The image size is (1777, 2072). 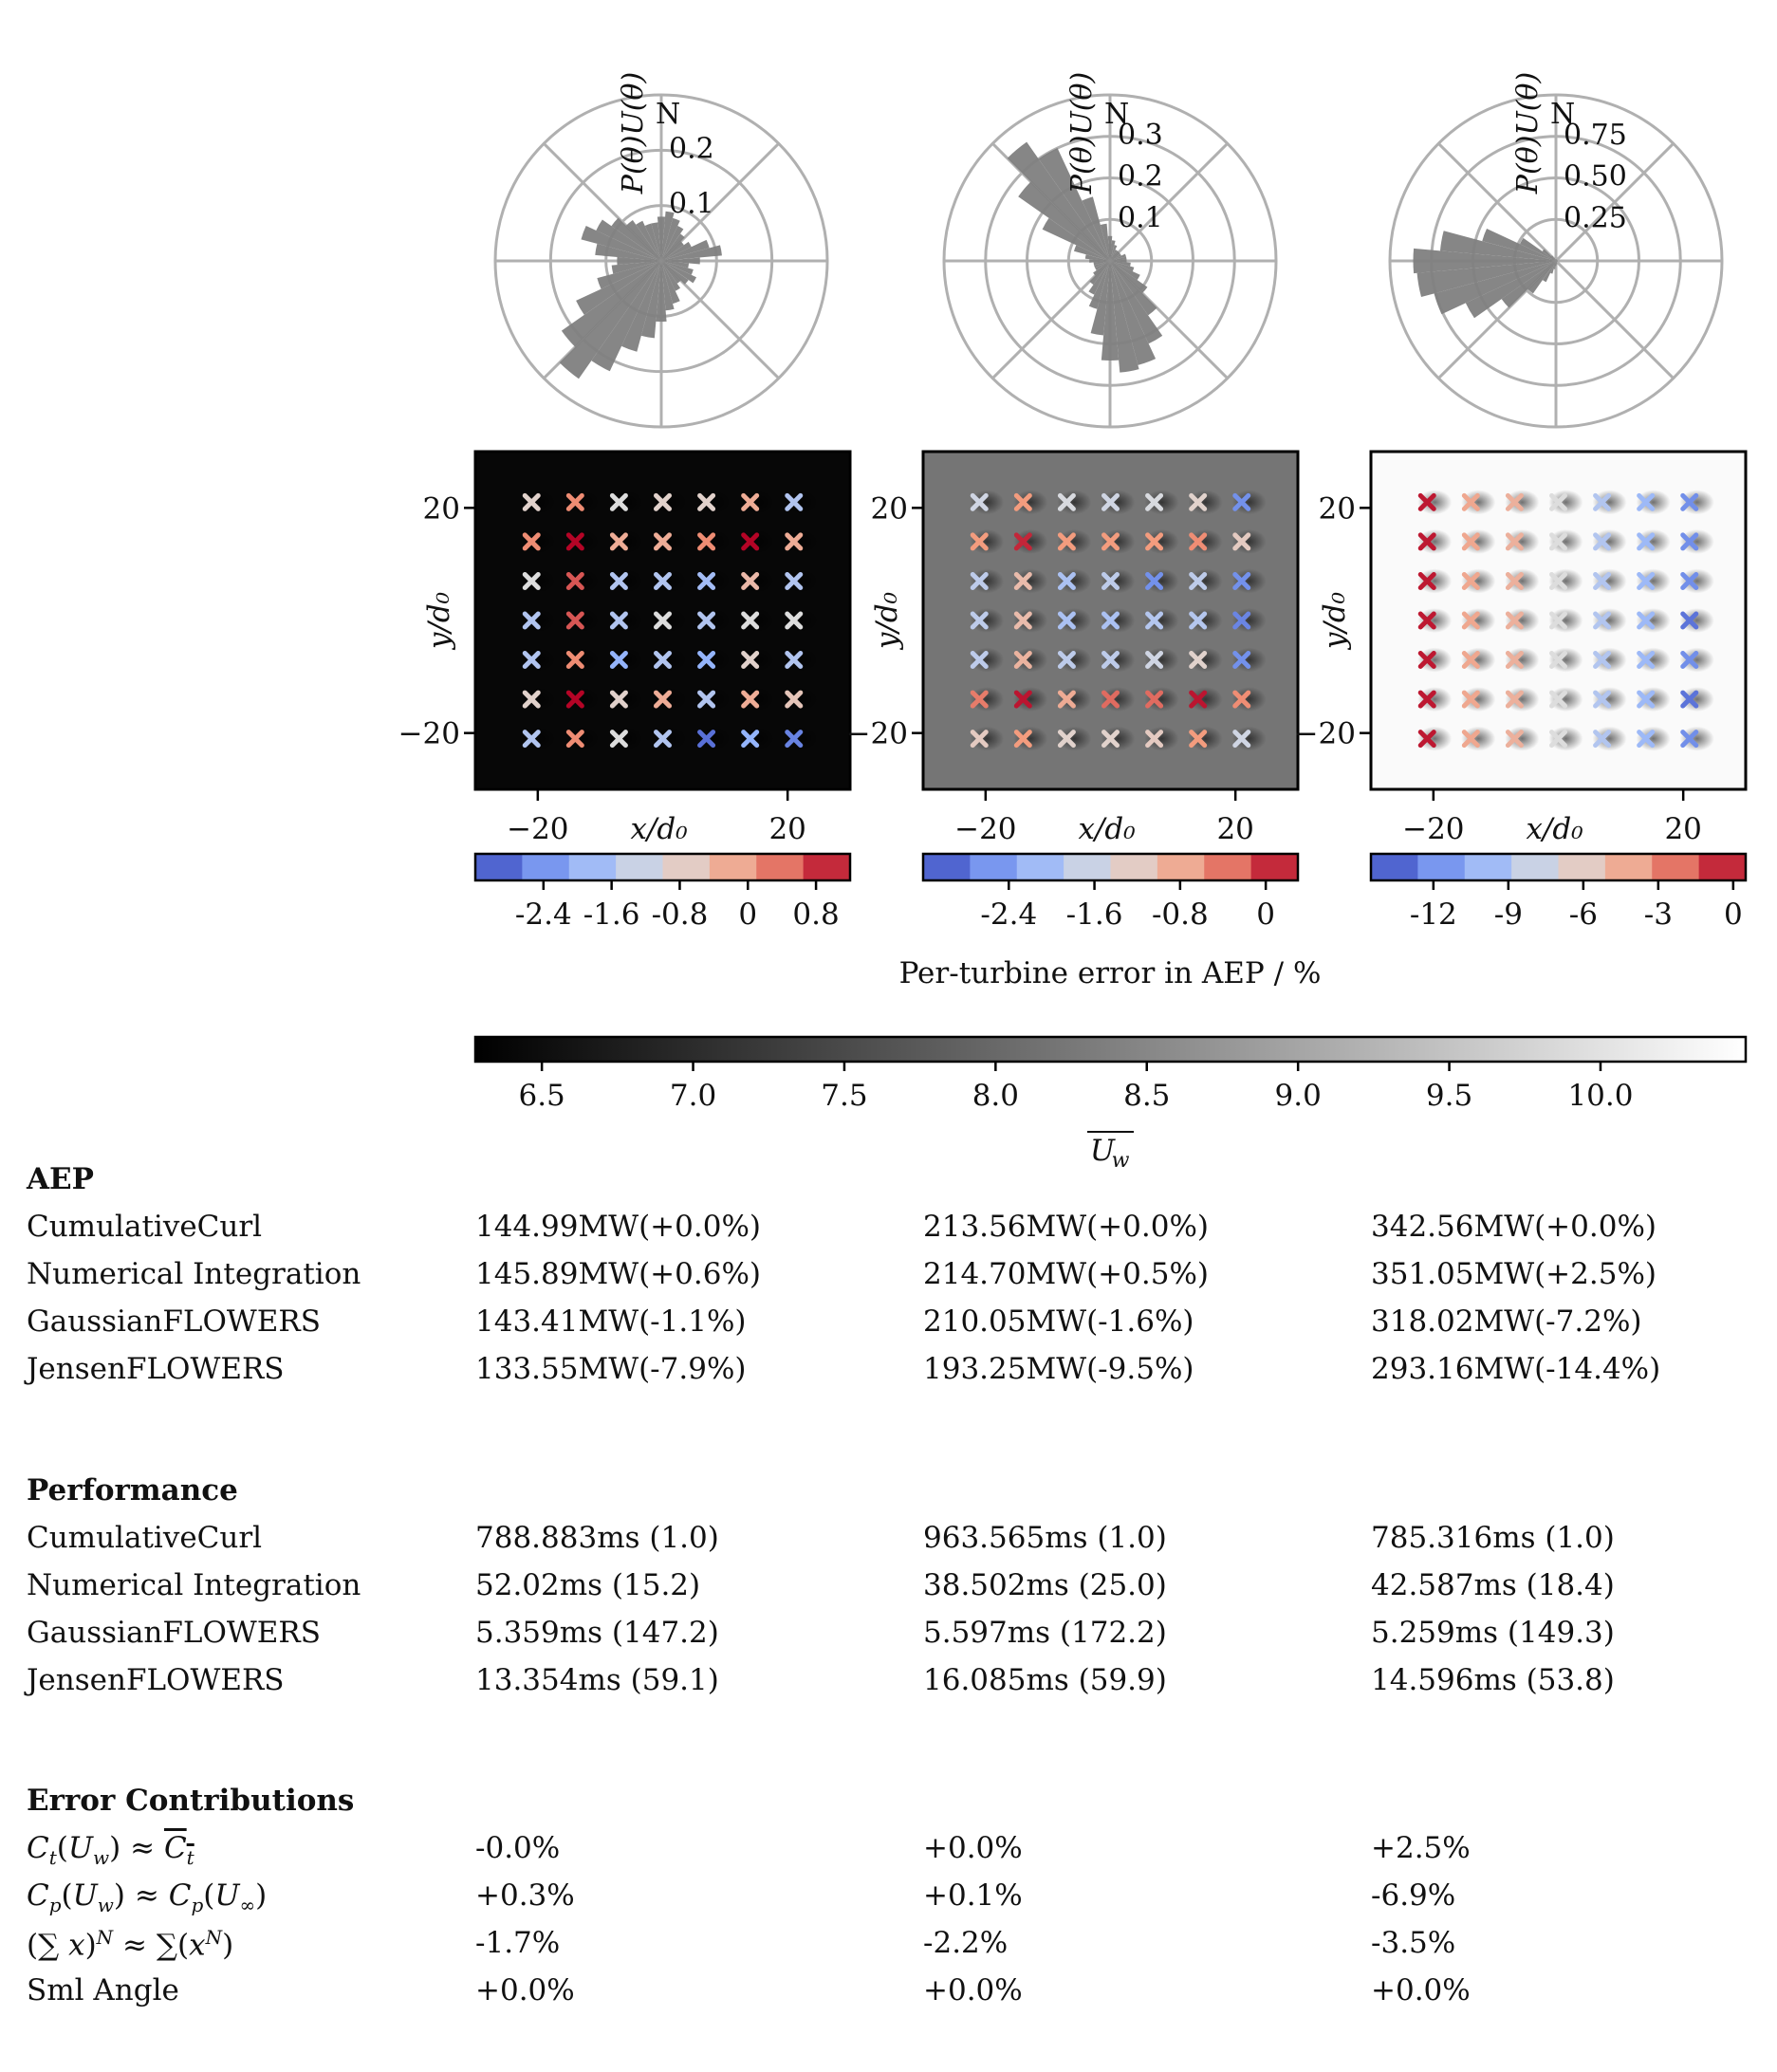 What do you see at coordinates (1337, 508) in the screenshot?
I see `y-tick-label: 20` at bounding box center [1337, 508].